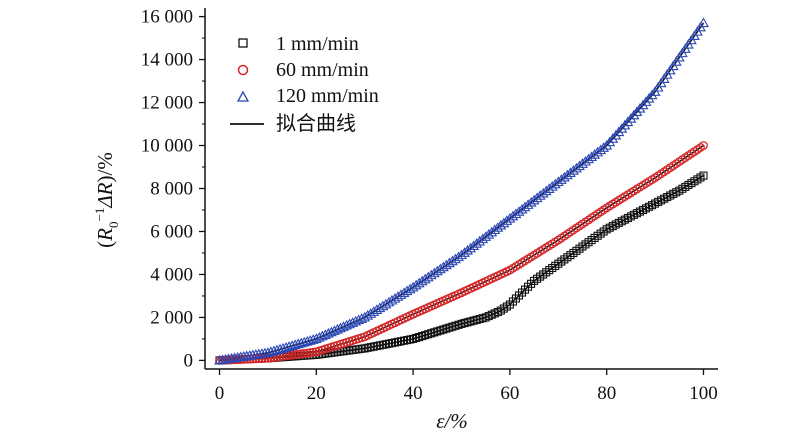 Image resolution: width=800 pixels, height=439 pixels. What do you see at coordinates (167, 17) in the screenshot?
I see `y-tick-label: 16 000` at bounding box center [167, 17].